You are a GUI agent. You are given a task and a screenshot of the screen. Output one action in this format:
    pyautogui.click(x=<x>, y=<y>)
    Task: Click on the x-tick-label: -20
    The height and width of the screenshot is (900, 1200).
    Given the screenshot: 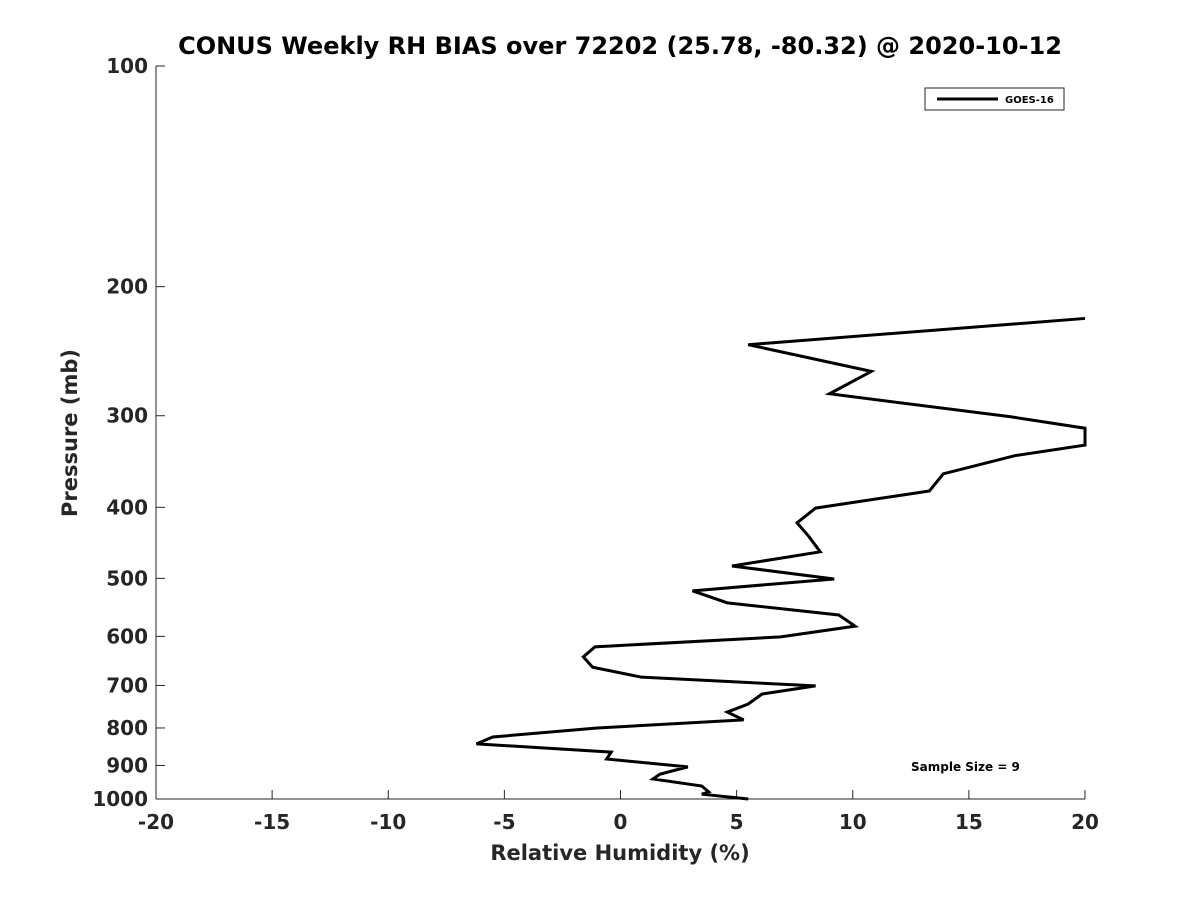 What is the action you would take?
    pyautogui.click(x=156, y=822)
    